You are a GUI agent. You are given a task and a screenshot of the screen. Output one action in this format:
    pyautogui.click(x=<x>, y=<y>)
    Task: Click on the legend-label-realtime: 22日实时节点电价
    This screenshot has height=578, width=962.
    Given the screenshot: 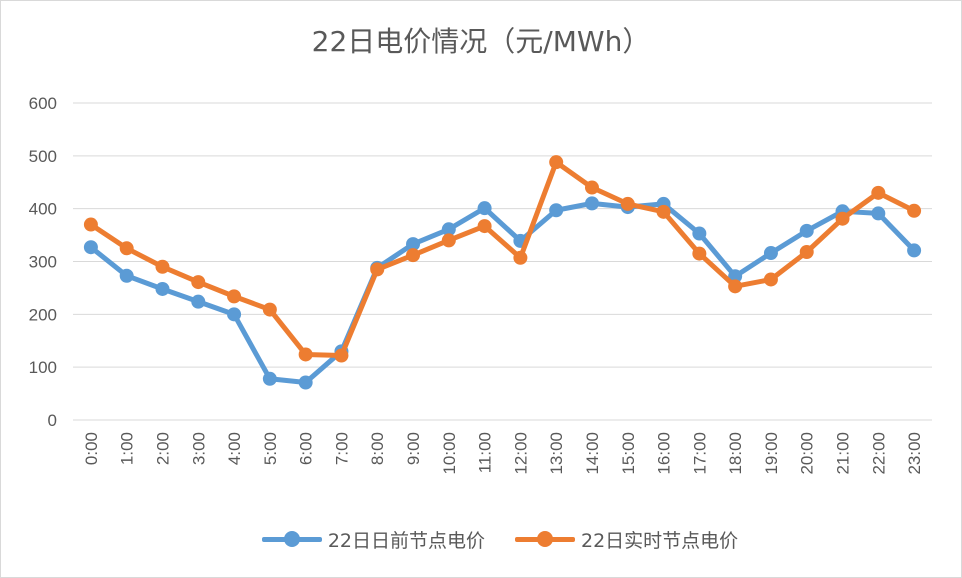 What is the action you would take?
    pyautogui.click(x=660, y=540)
    